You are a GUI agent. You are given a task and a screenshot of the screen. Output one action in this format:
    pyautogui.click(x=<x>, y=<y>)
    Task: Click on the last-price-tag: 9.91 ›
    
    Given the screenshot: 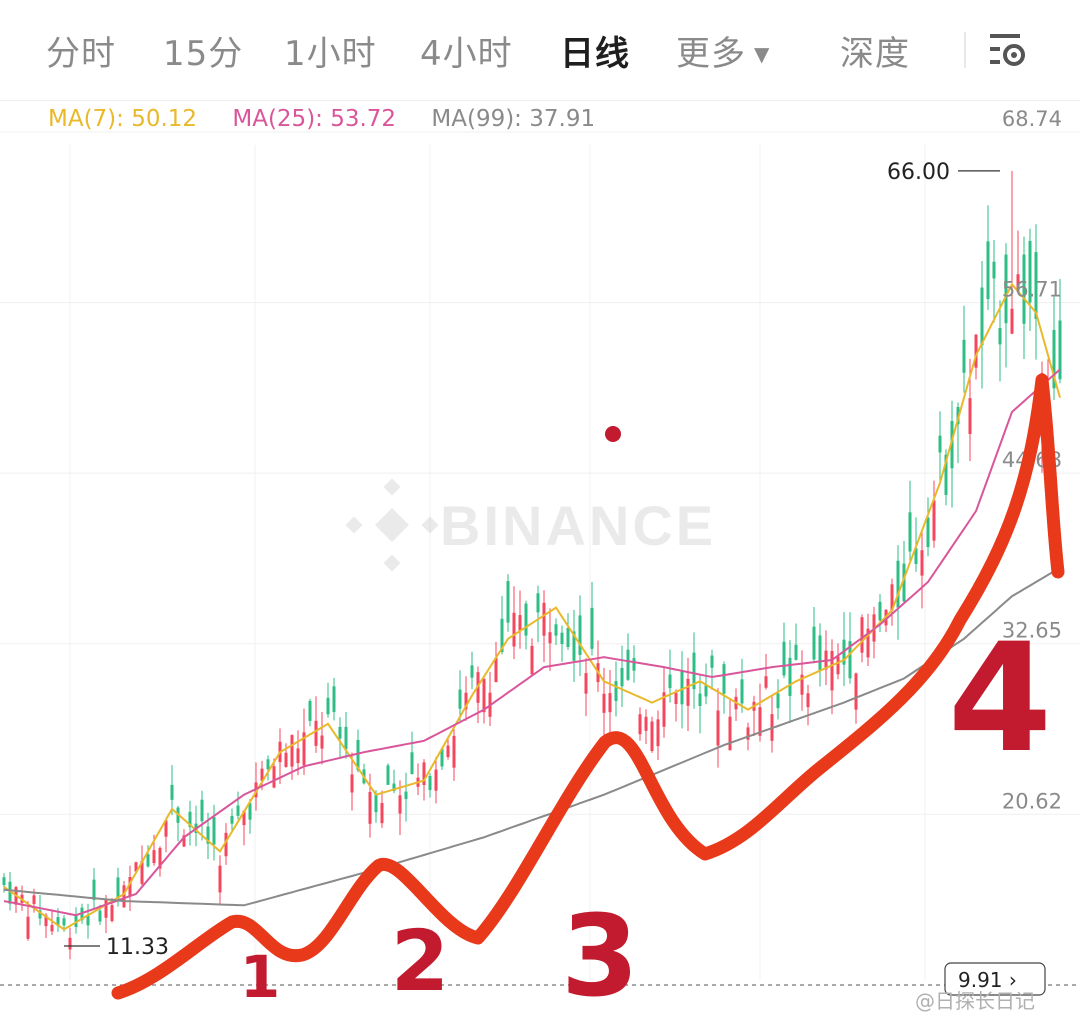 What is the action you would take?
    pyautogui.click(x=995, y=979)
    